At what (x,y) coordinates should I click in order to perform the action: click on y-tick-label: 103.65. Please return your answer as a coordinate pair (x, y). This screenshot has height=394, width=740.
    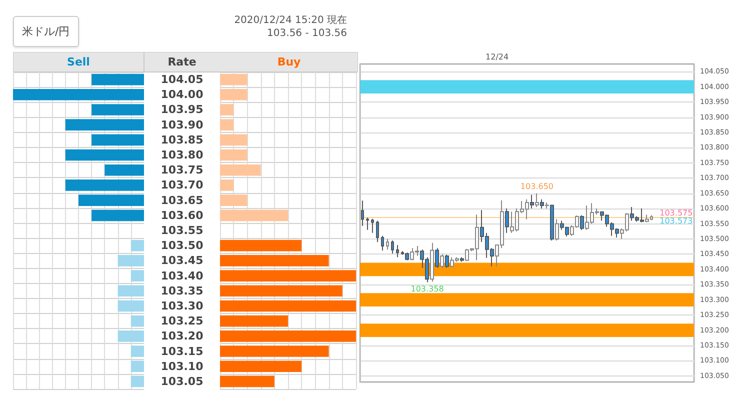
    Looking at the image, I should click on (182, 200).